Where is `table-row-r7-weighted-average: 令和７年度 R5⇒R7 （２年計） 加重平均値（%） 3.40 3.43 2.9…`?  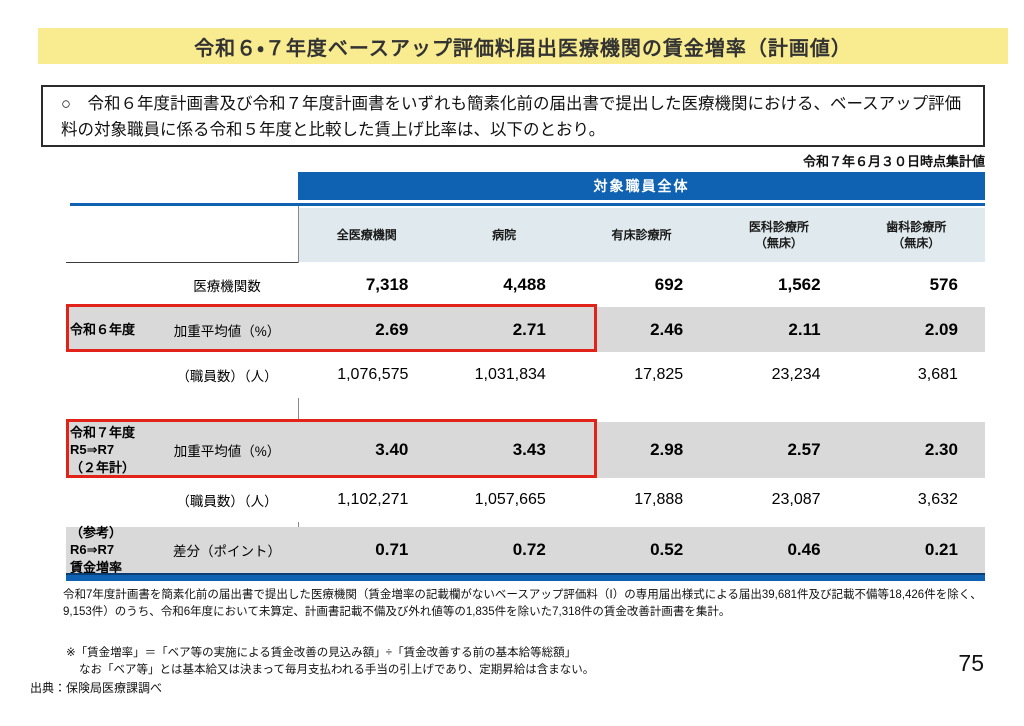
table-row-r7-weighted-average: 令和７年度 R5⇒R7 （２年計） 加重平均値（%） 3.40 3.43 2.9… is located at coordinates (525, 450).